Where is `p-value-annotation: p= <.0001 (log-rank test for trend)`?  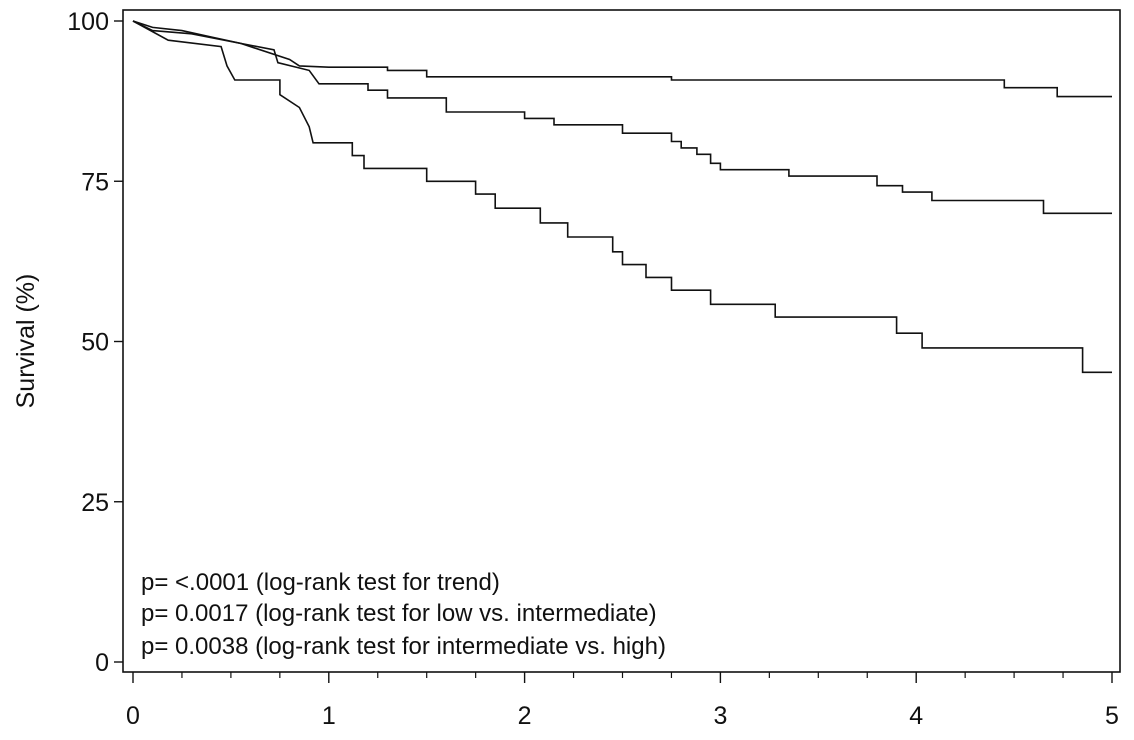 p-value-annotation: p= <.0001 (log-rank test for trend) is located at coordinates (320, 582).